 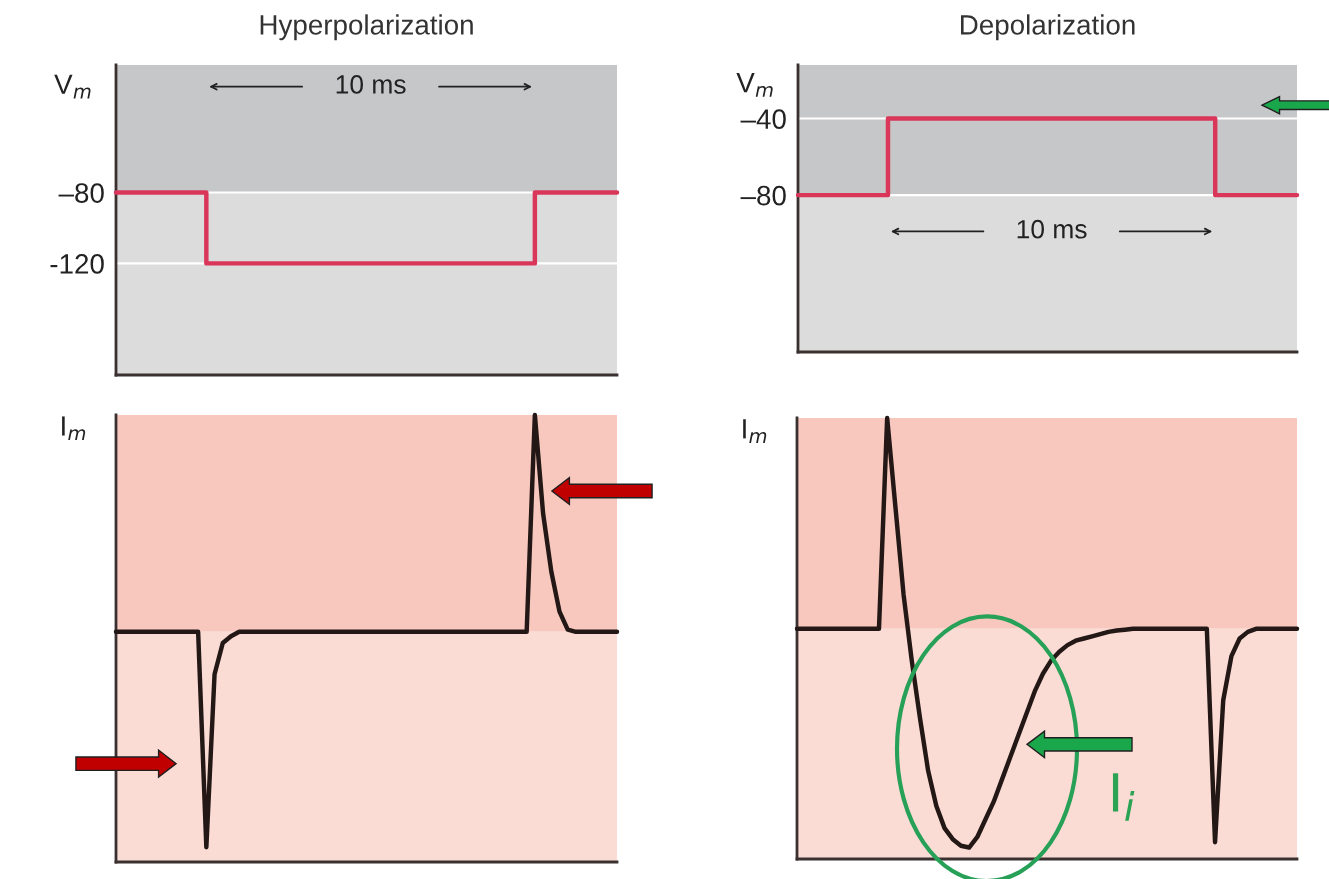 I want to click on y-tick-label: –40, so click(x=763, y=119).